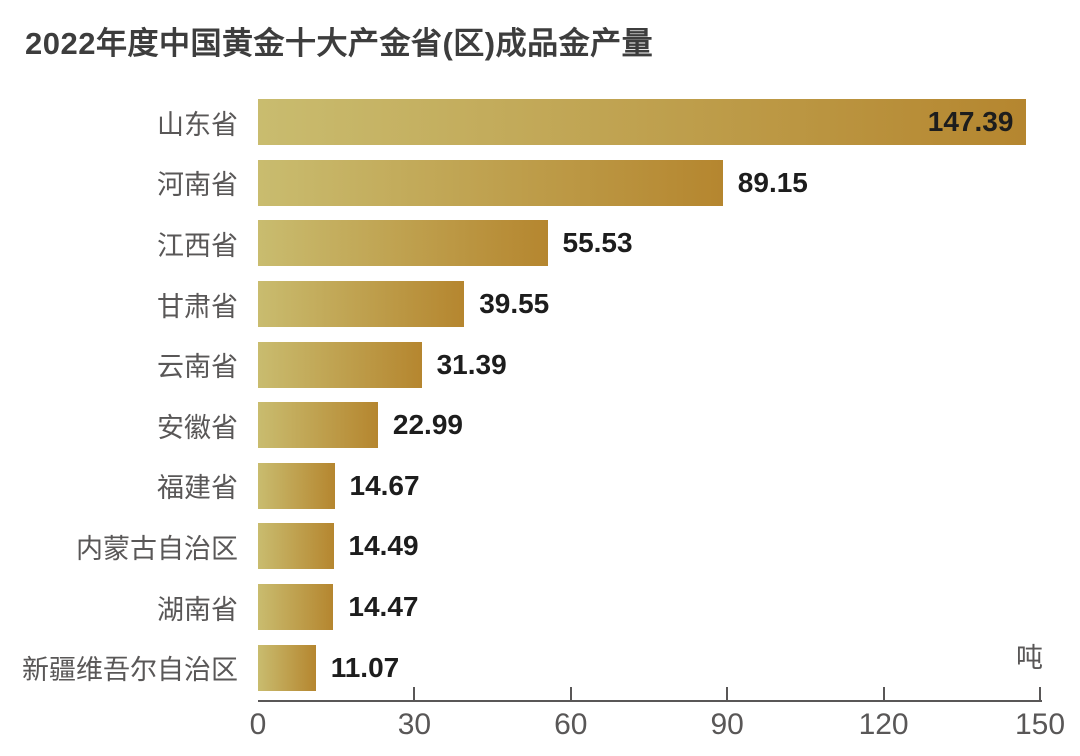 The image size is (1080, 756). Describe the element at coordinates (258, 724) in the screenshot. I see `axis-tick-label: 0` at that location.